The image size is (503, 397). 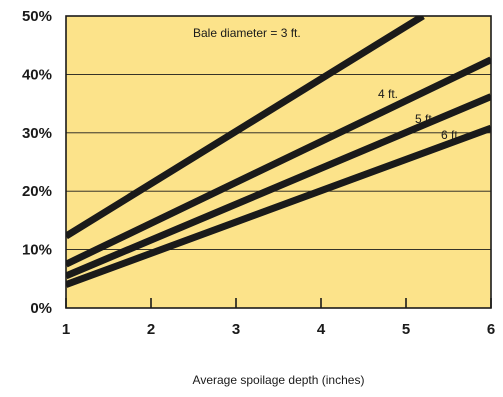 I want to click on series-label-0: Bale diameter = 3 ft., so click(x=247, y=33).